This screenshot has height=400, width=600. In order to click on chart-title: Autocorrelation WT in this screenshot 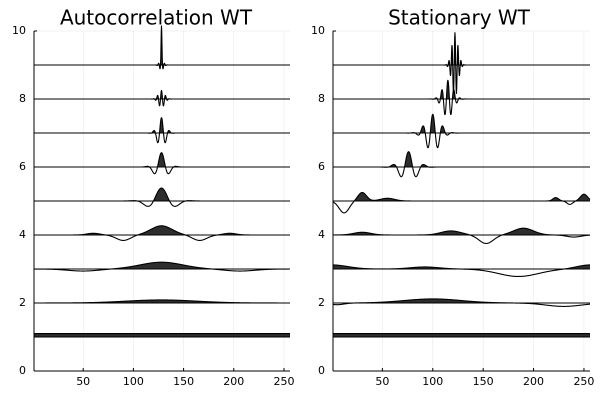, I will do `click(156, 18)`.